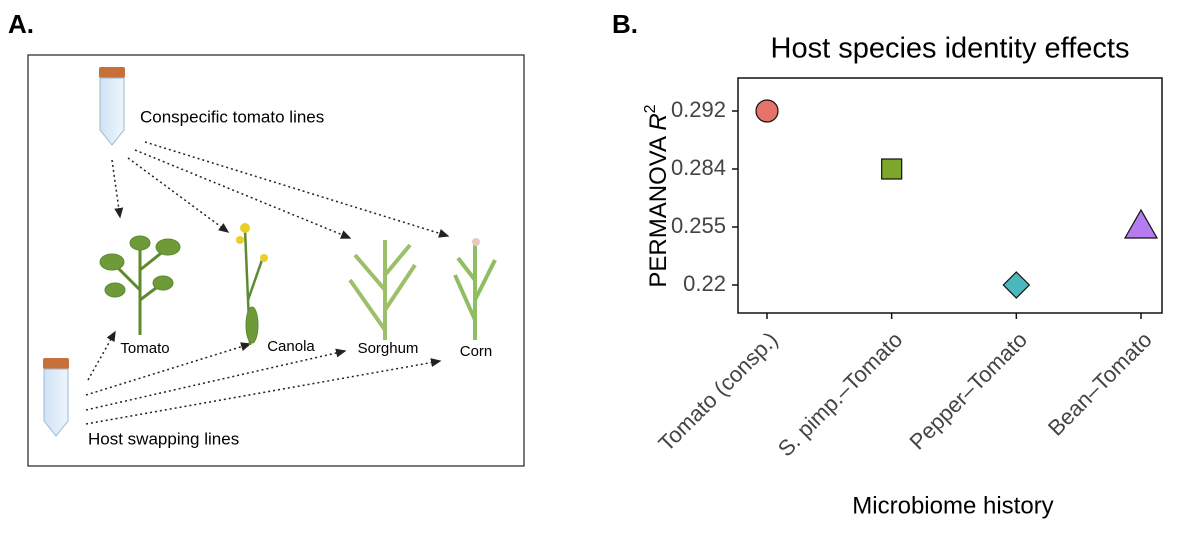 This screenshot has height=547, width=1200. I want to click on x-tick-label: Bean–Tomato, so click(1100, 384).